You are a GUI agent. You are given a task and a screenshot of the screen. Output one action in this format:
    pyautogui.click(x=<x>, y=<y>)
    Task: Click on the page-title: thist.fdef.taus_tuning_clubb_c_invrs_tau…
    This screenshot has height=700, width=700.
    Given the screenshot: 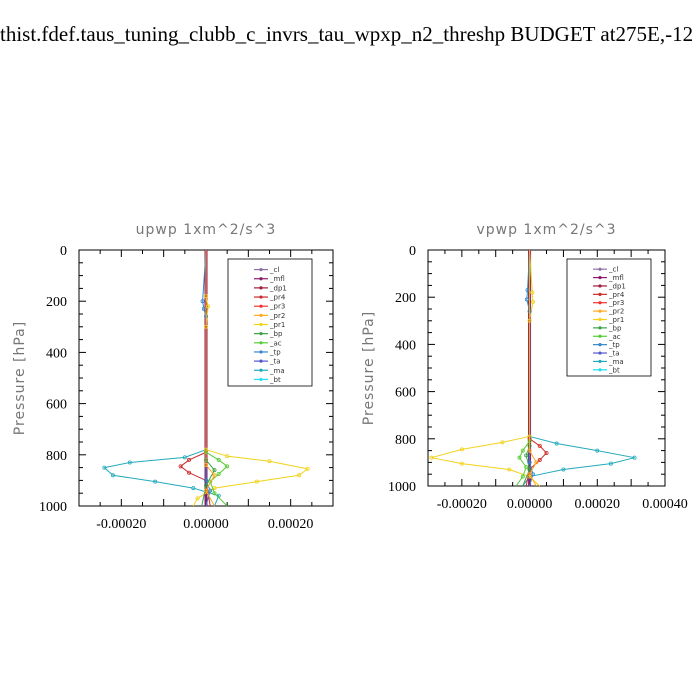 What is the action you would take?
    pyautogui.click(x=347, y=34)
    